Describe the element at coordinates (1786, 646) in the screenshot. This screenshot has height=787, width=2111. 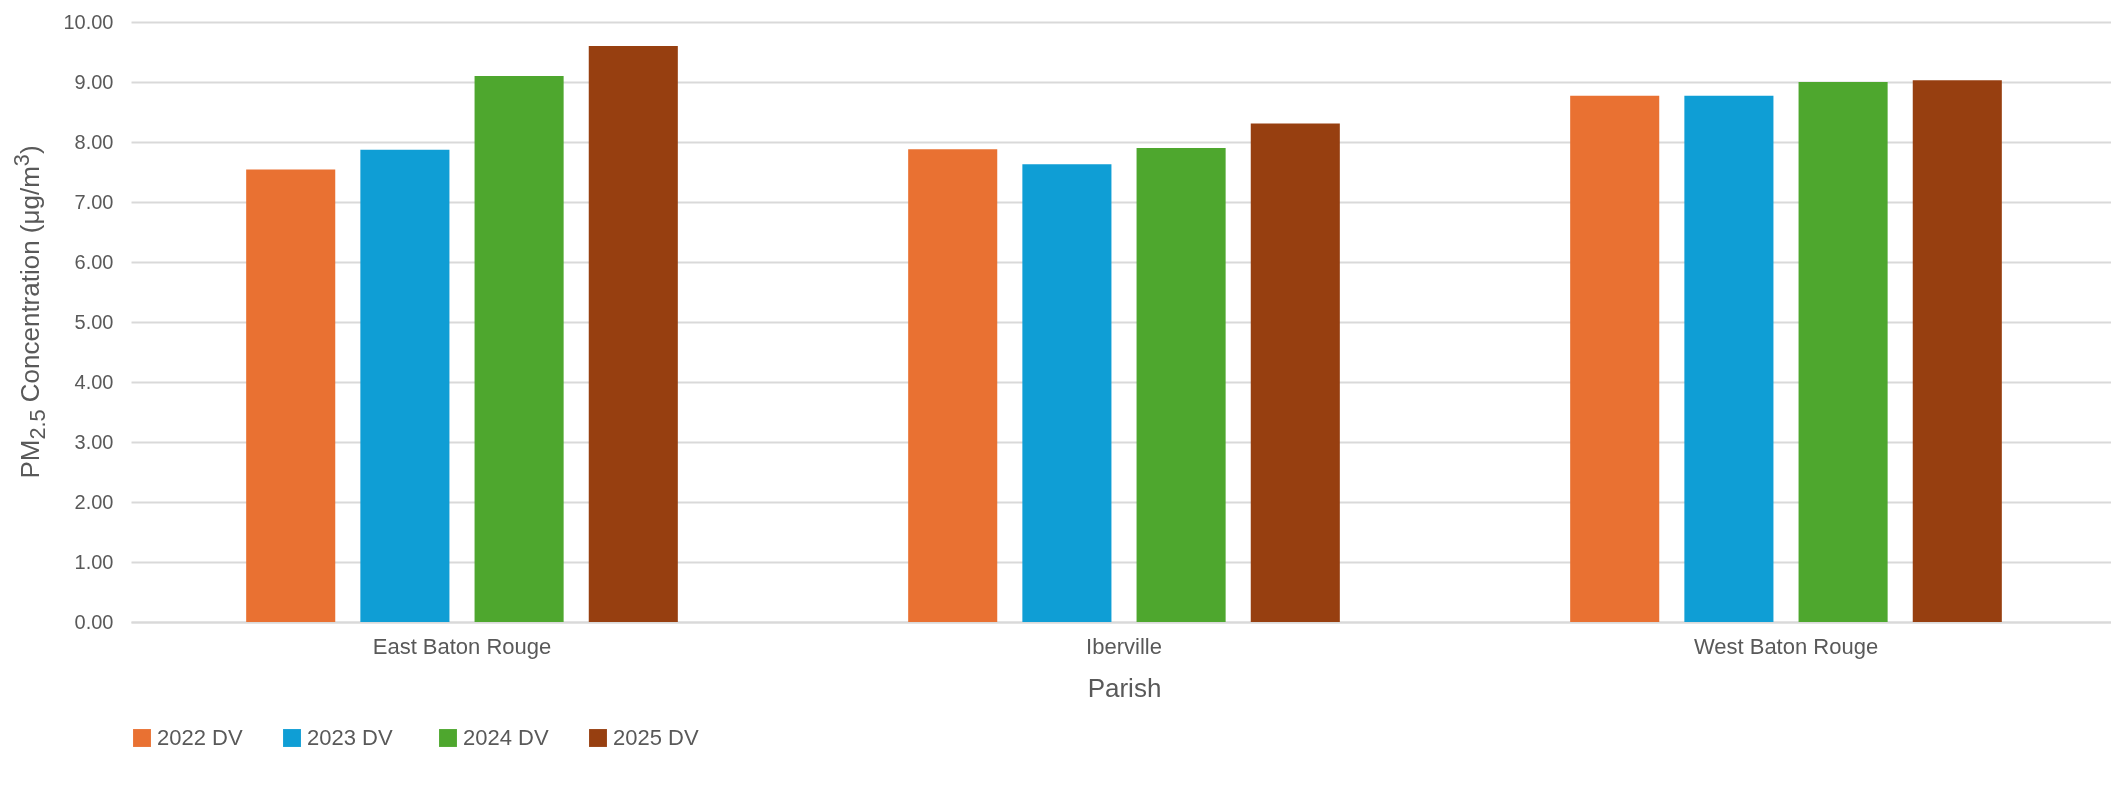
I see `x-tick-label: West Baton Rouge` at that location.